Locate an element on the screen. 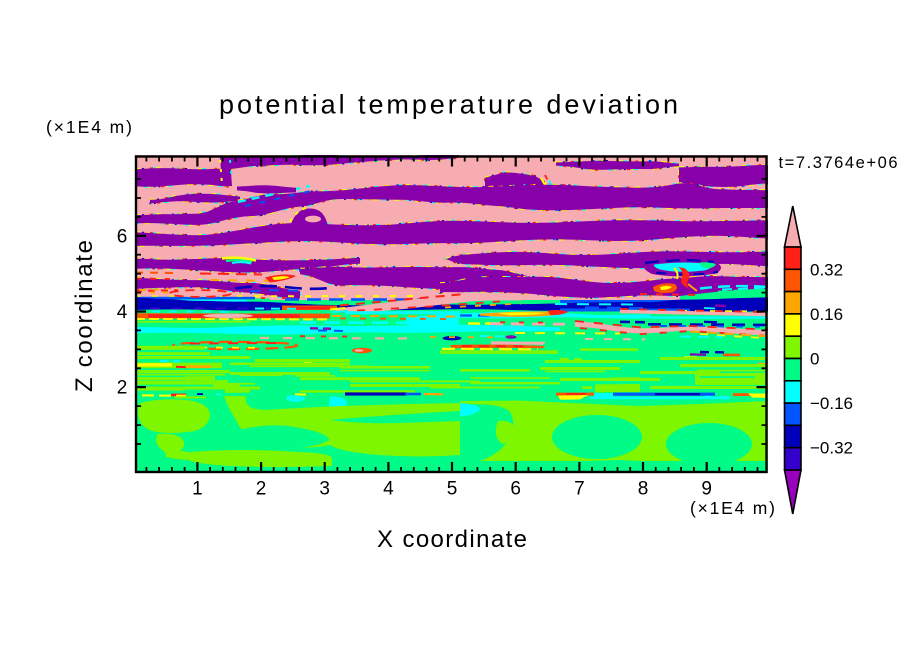 This screenshot has height=654, width=904. svg-text: 8 is located at coordinates (643, 489).